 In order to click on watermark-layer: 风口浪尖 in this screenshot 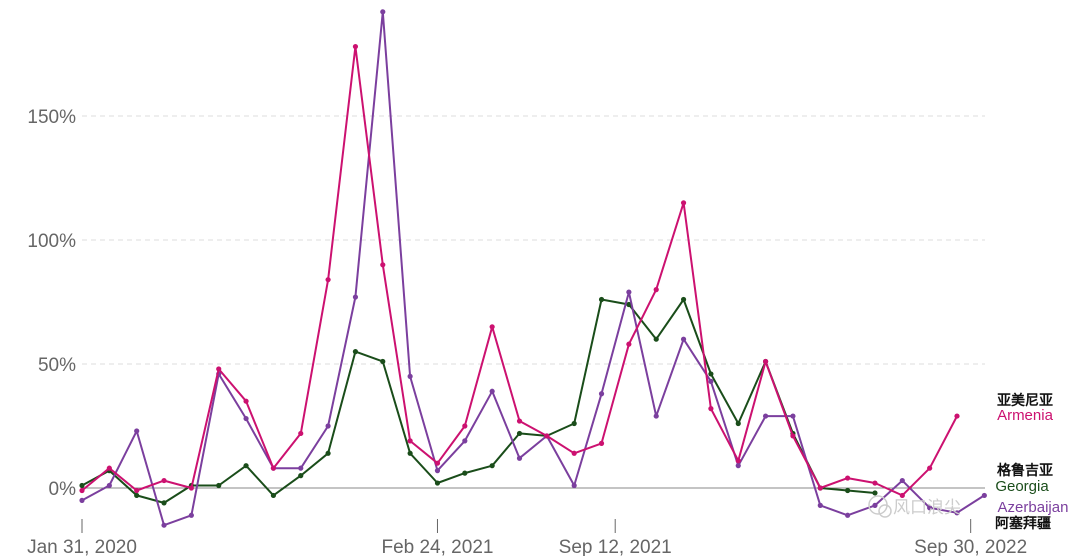, I will do `click(914, 506)`.